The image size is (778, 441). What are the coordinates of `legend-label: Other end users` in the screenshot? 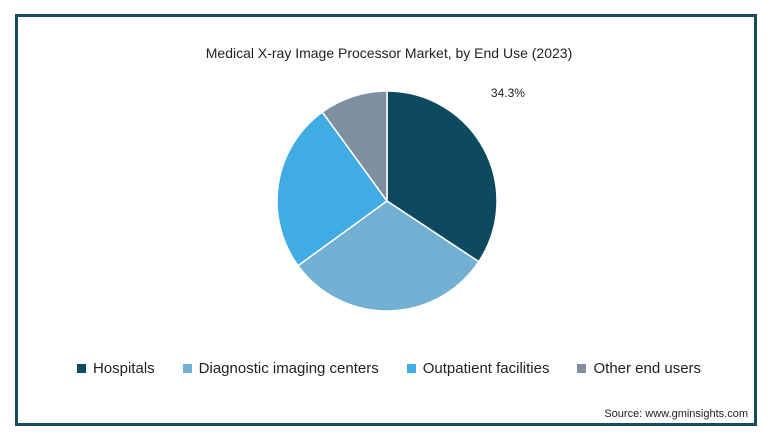 It's located at (647, 368).